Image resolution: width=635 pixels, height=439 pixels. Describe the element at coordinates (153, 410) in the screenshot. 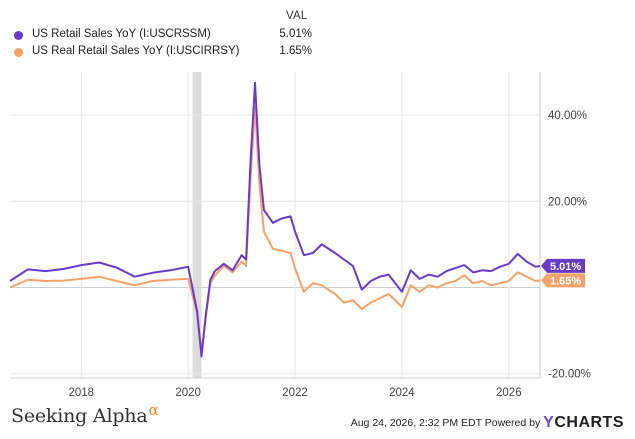

I see `alpha-icon: α` at that location.